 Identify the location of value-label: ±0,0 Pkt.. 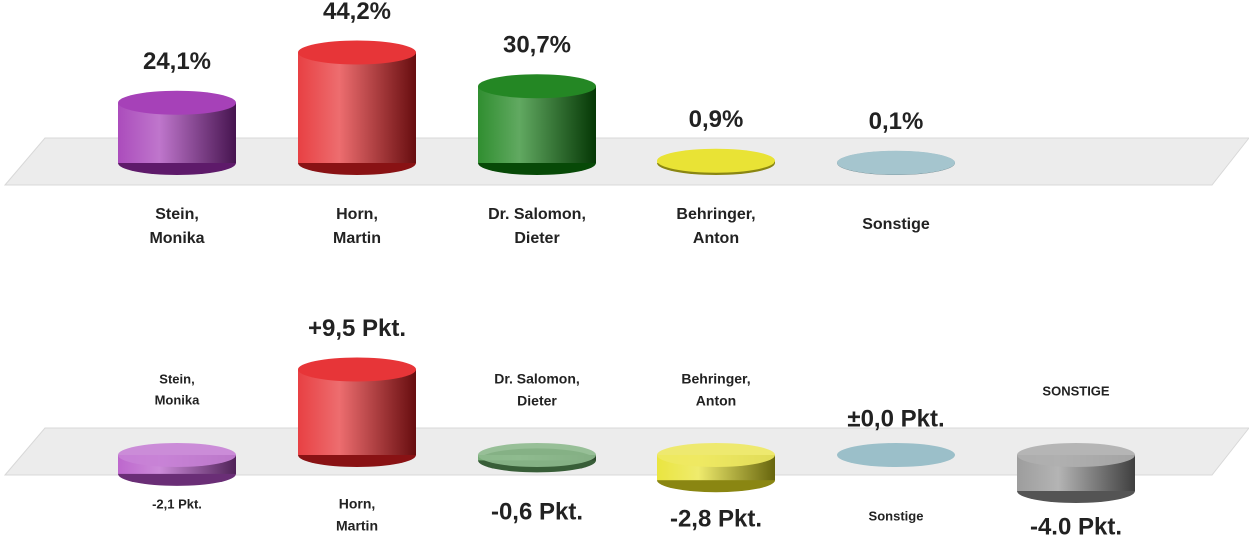
(895, 418).